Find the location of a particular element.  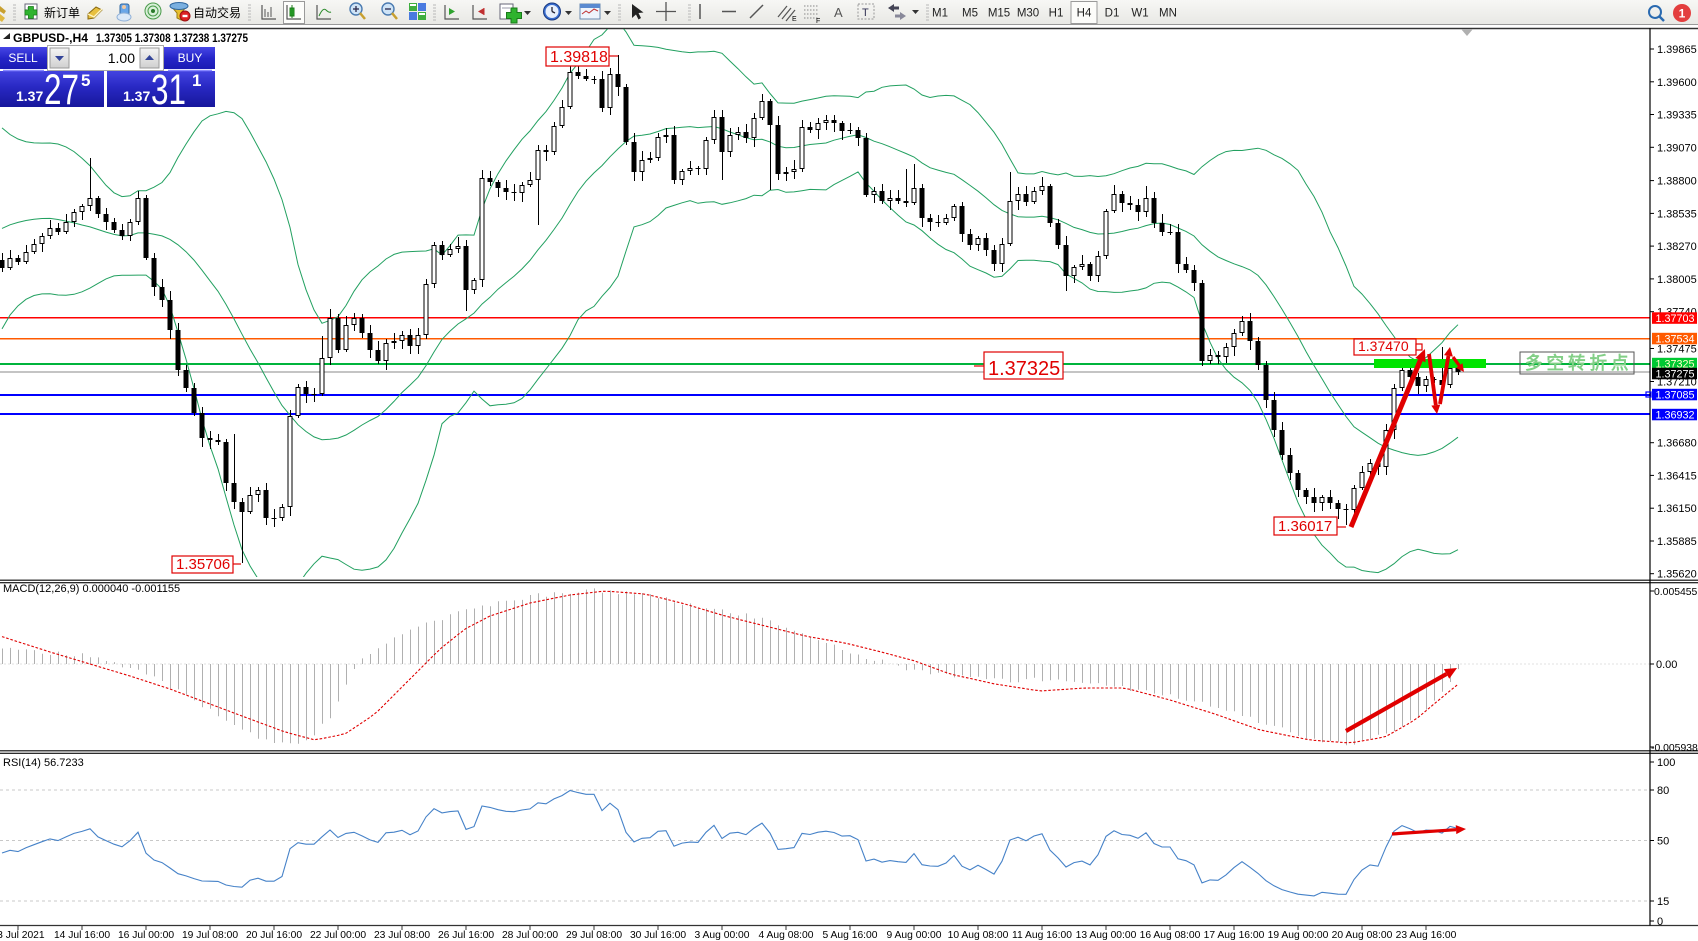

svg-text: 1.38800 is located at coordinates (1677, 182).